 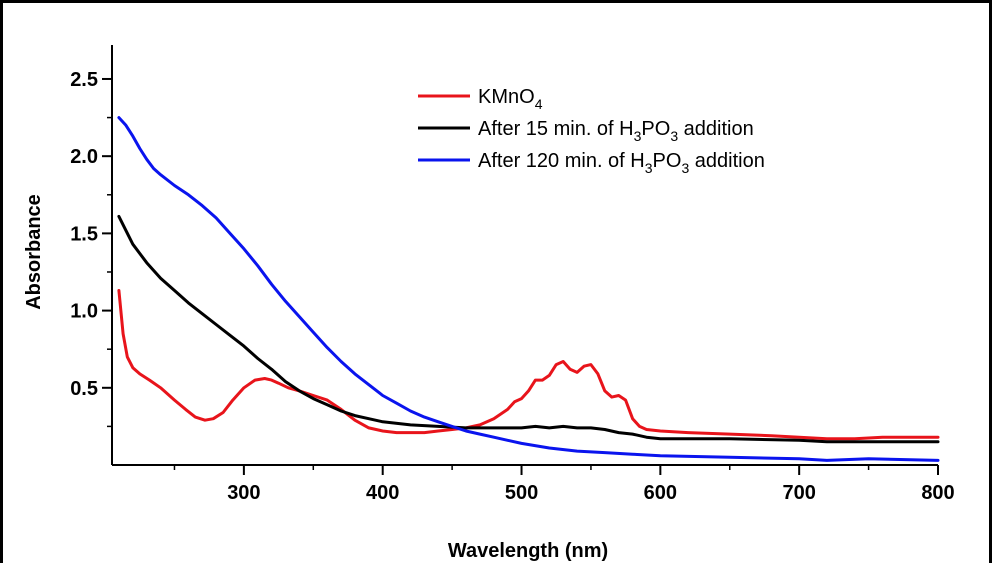 What do you see at coordinates (84, 234) in the screenshot?
I see `y-tick-label: 1.5` at bounding box center [84, 234].